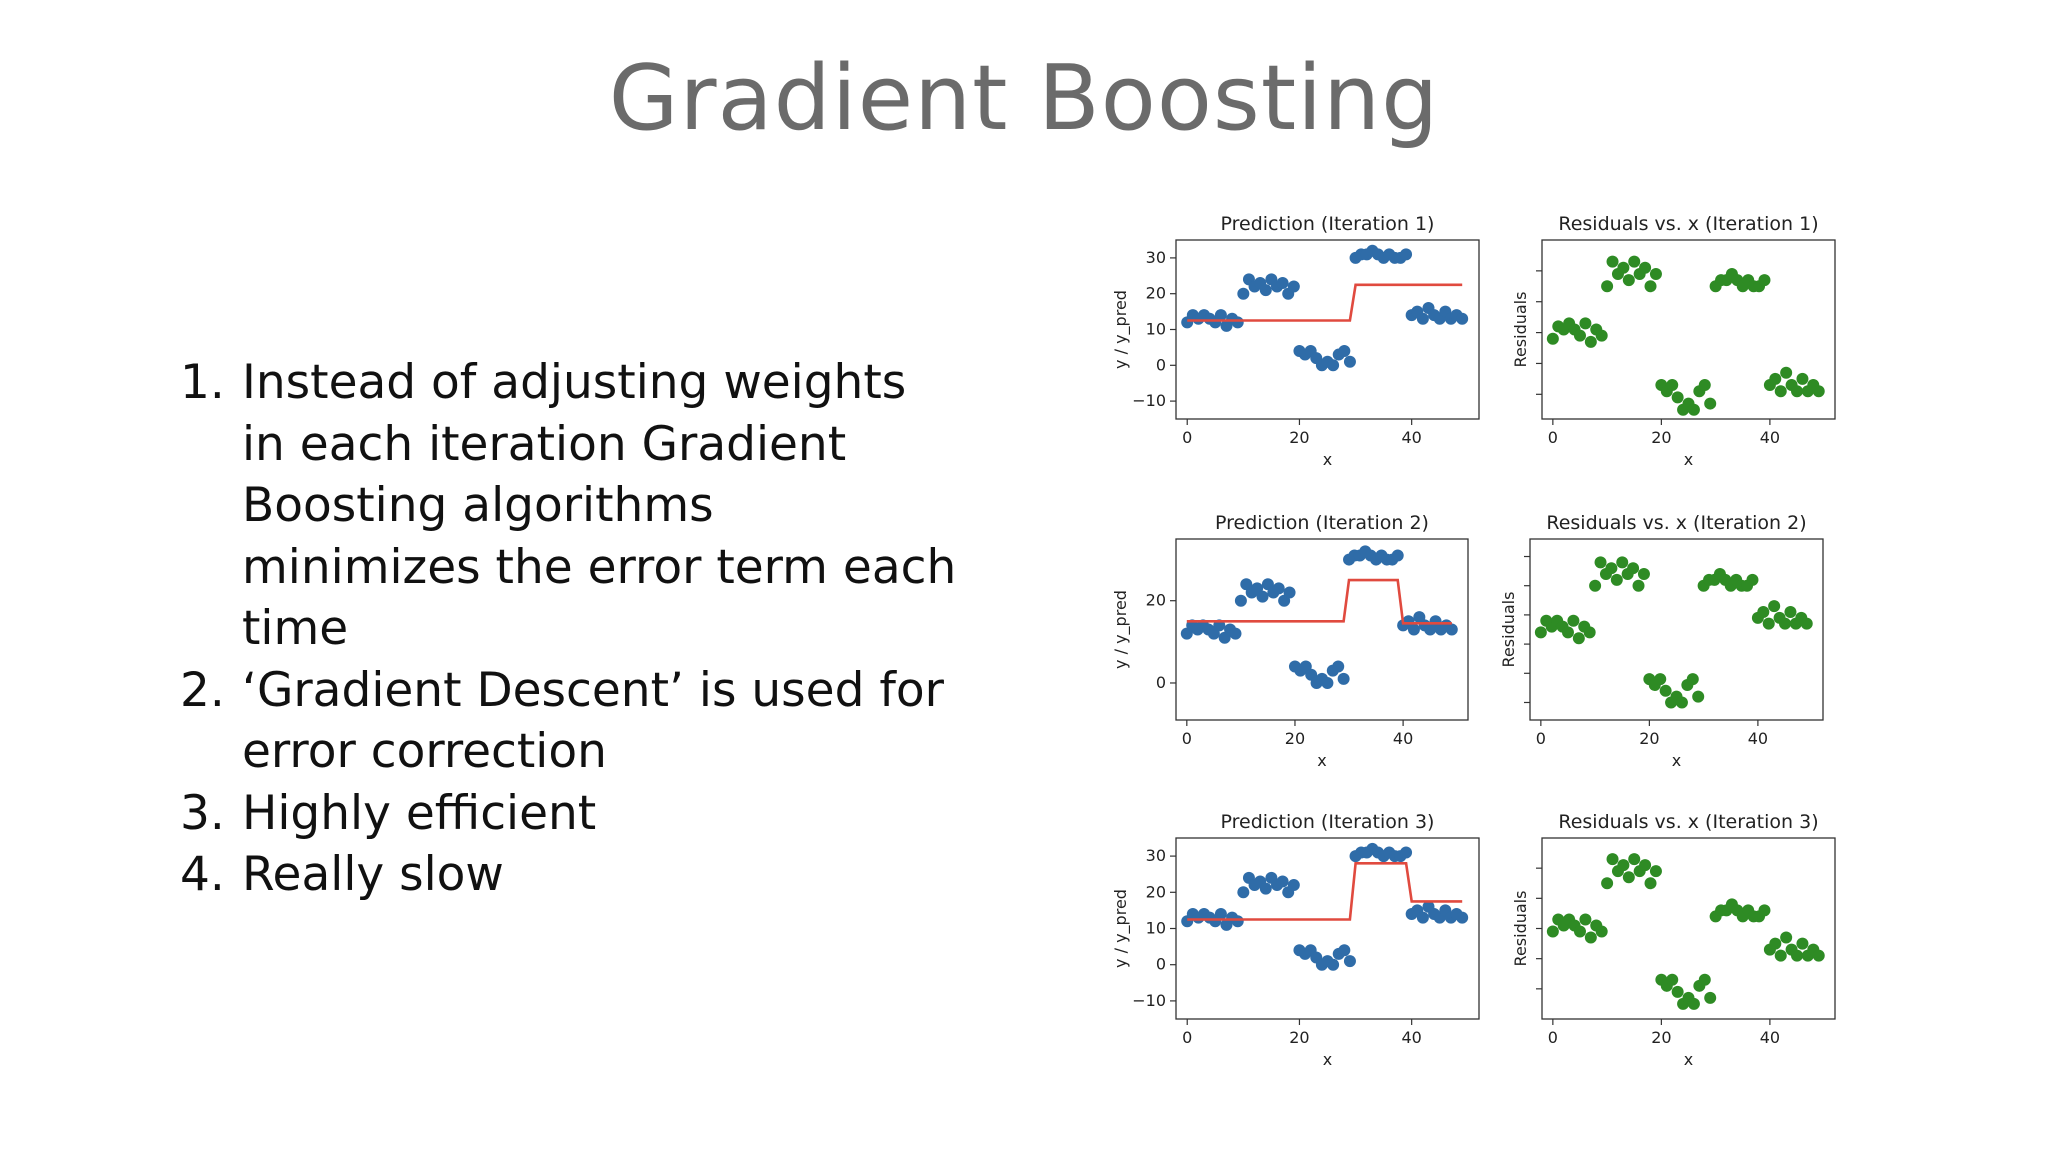  What do you see at coordinates (373, 874) in the screenshot?
I see `bullet-text: Really slow` at bounding box center [373, 874].